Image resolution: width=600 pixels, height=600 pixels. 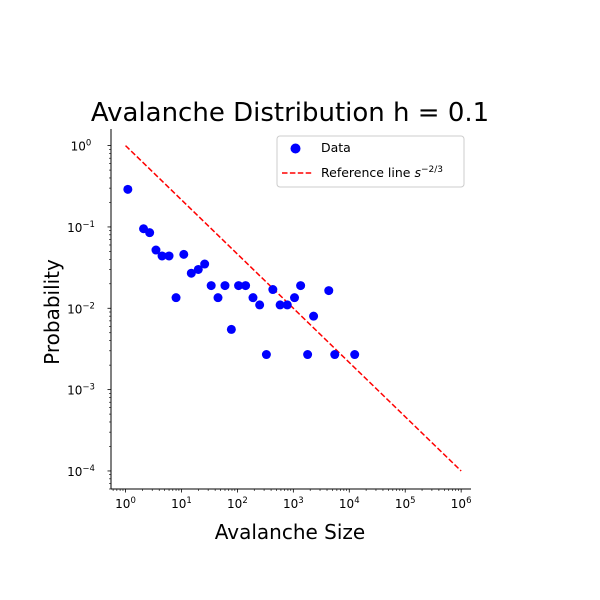 What do you see at coordinates (412, 501) in the screenshot?
I see `x-tick-label-exponent: 5` at bounding box center [412, 501].